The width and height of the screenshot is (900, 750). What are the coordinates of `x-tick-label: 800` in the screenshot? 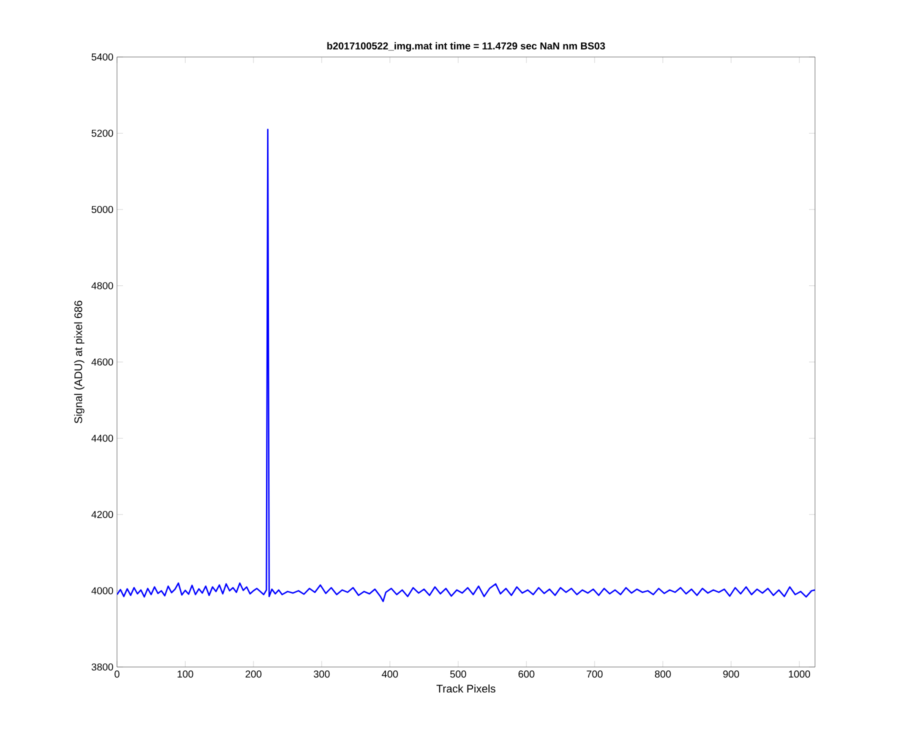 It's located at (662, 674).